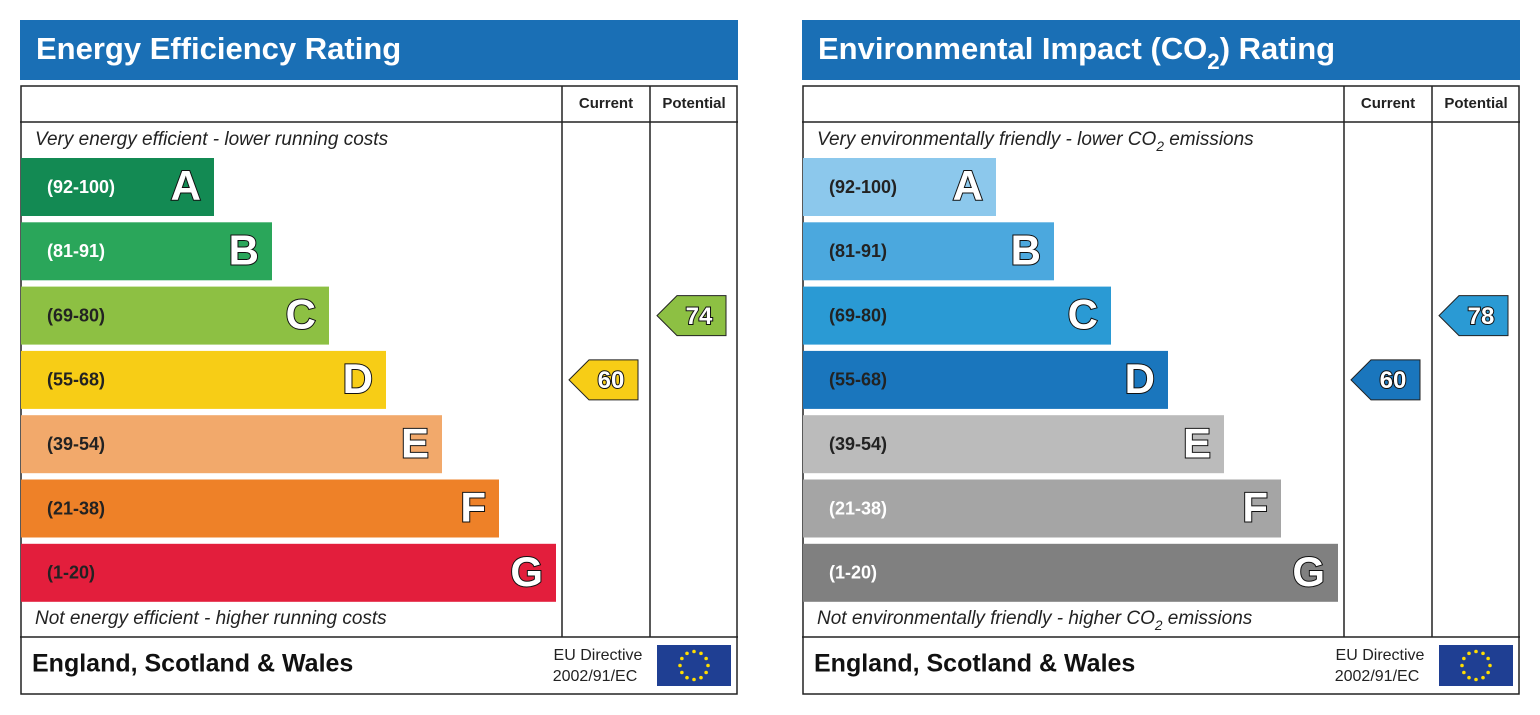 This screenshot has height=715, width=1540. Describe the element at coordinates (1159, 146) in the screenshot. I see `top-note-part: 2` at that location.